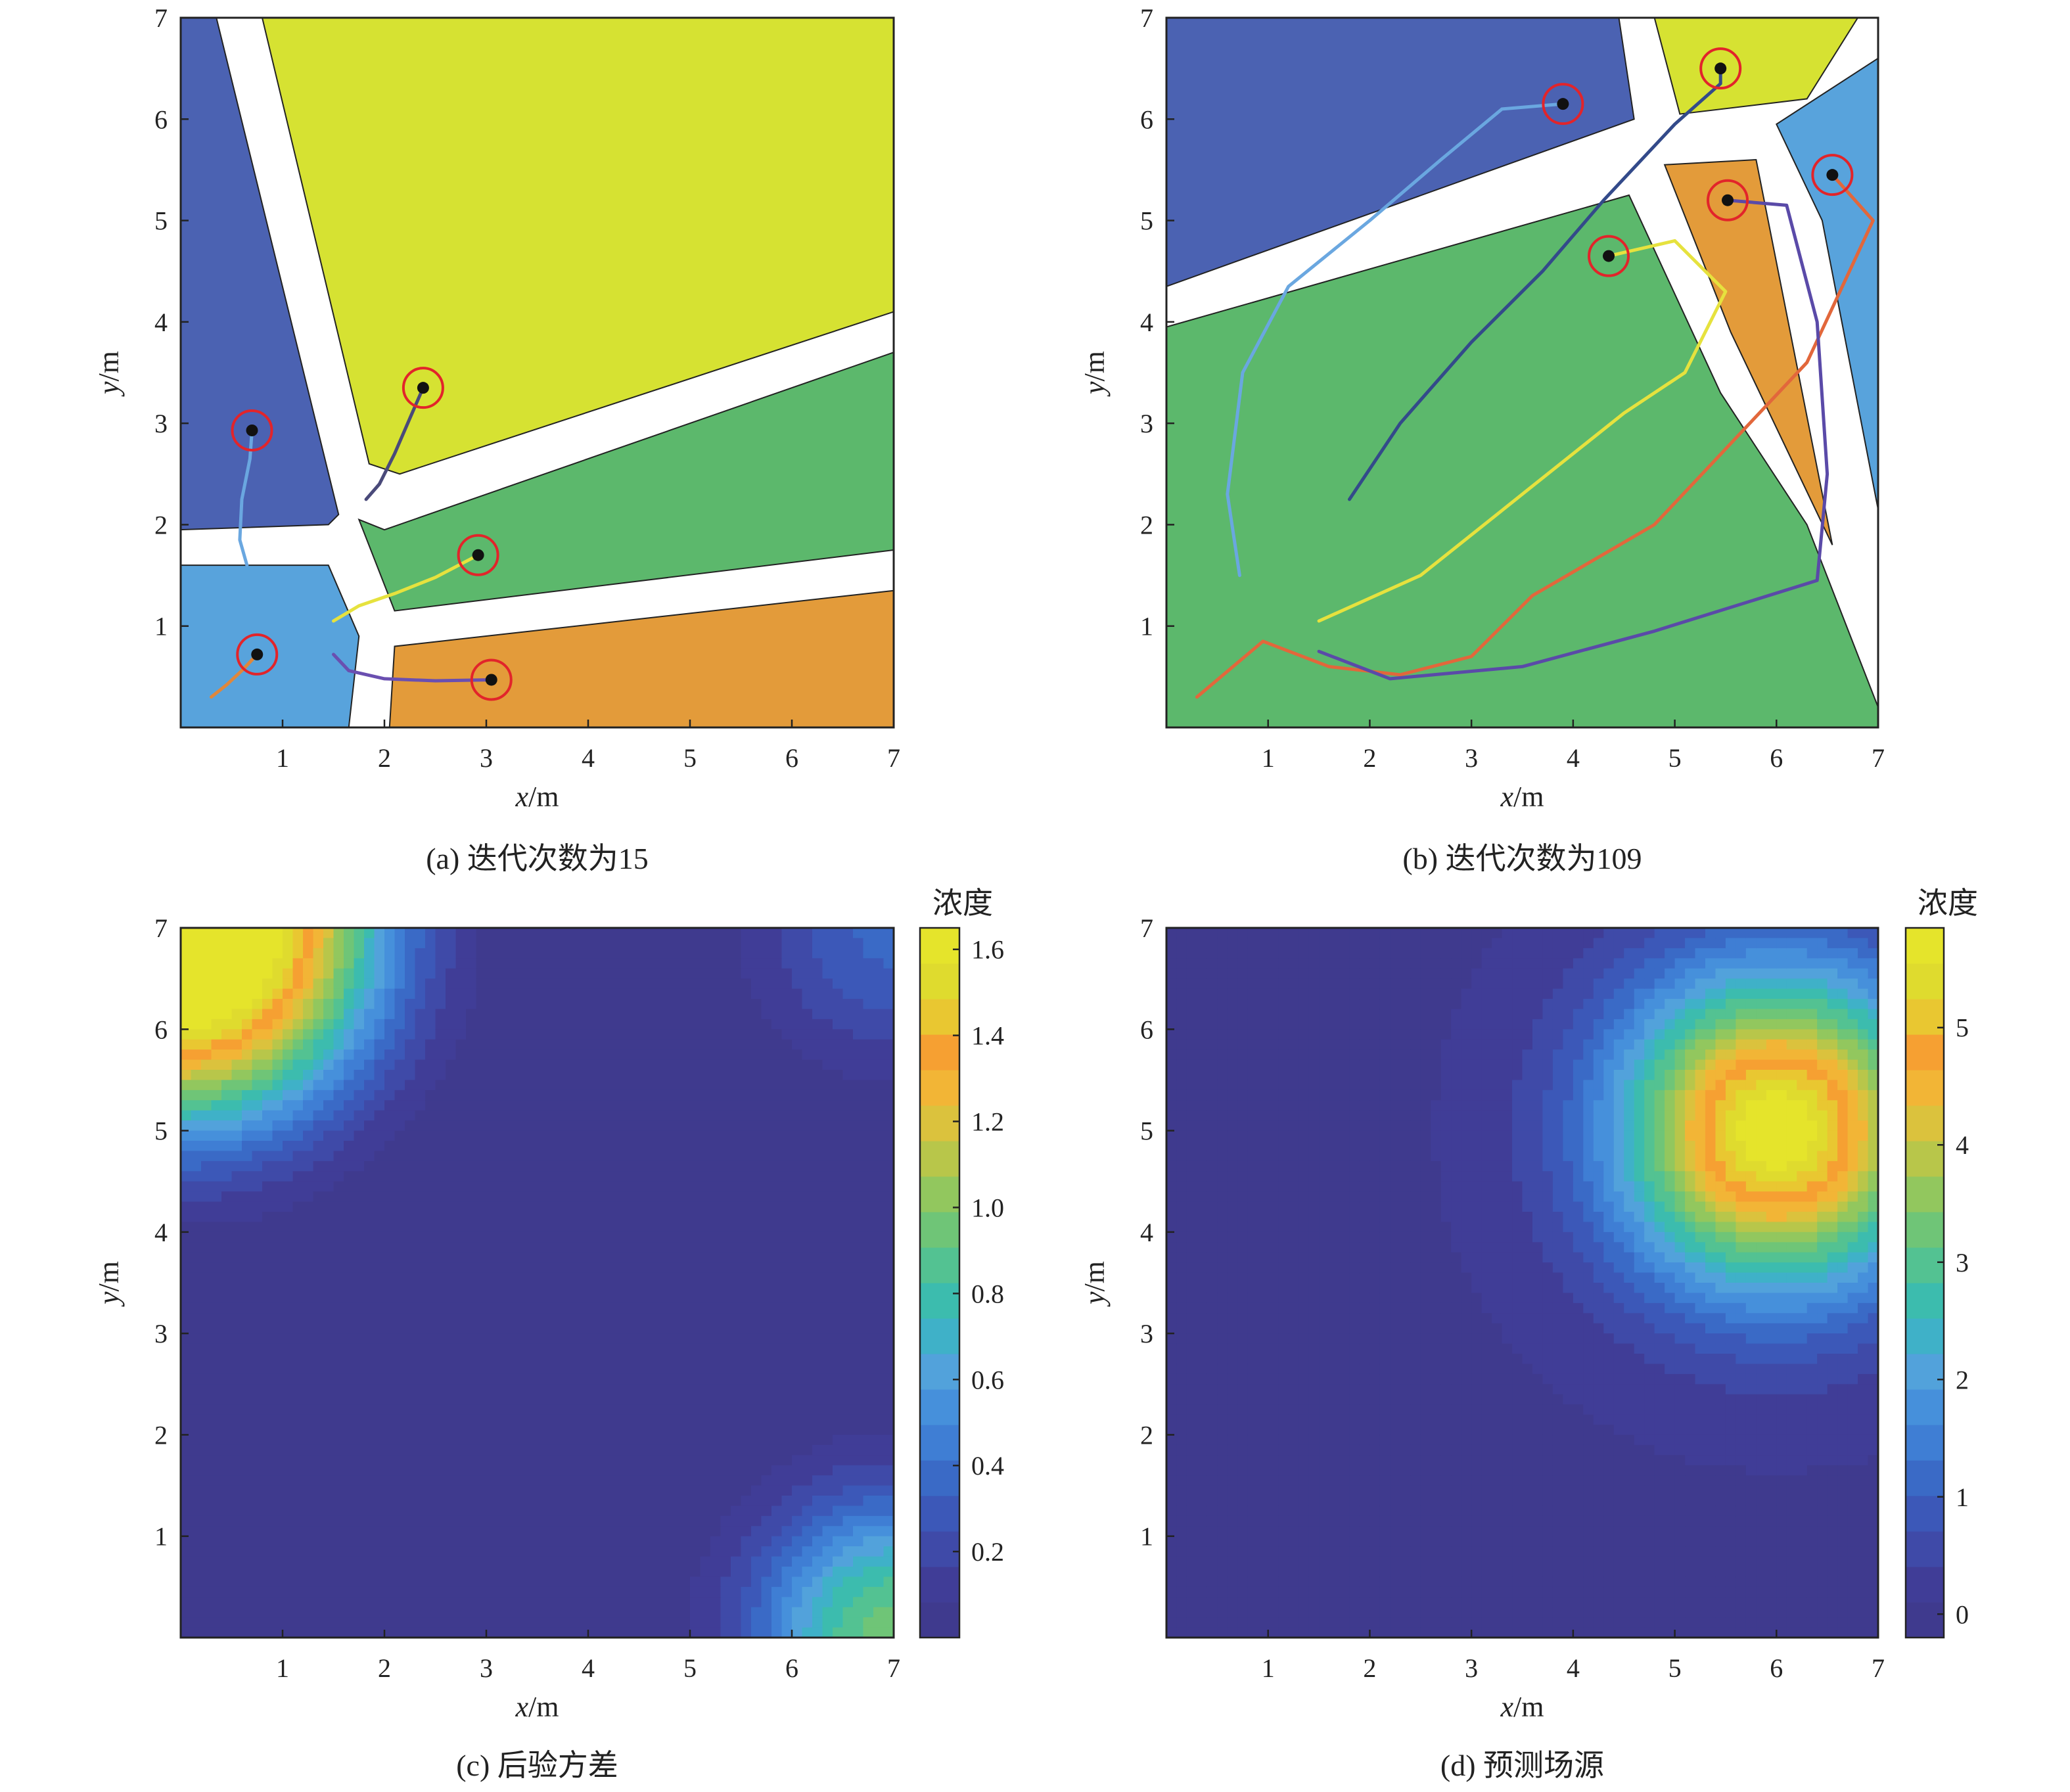 The width and height of the screenshot is (2070, 1792). I want to click on agent-green-range-circle, so click(478, 555).